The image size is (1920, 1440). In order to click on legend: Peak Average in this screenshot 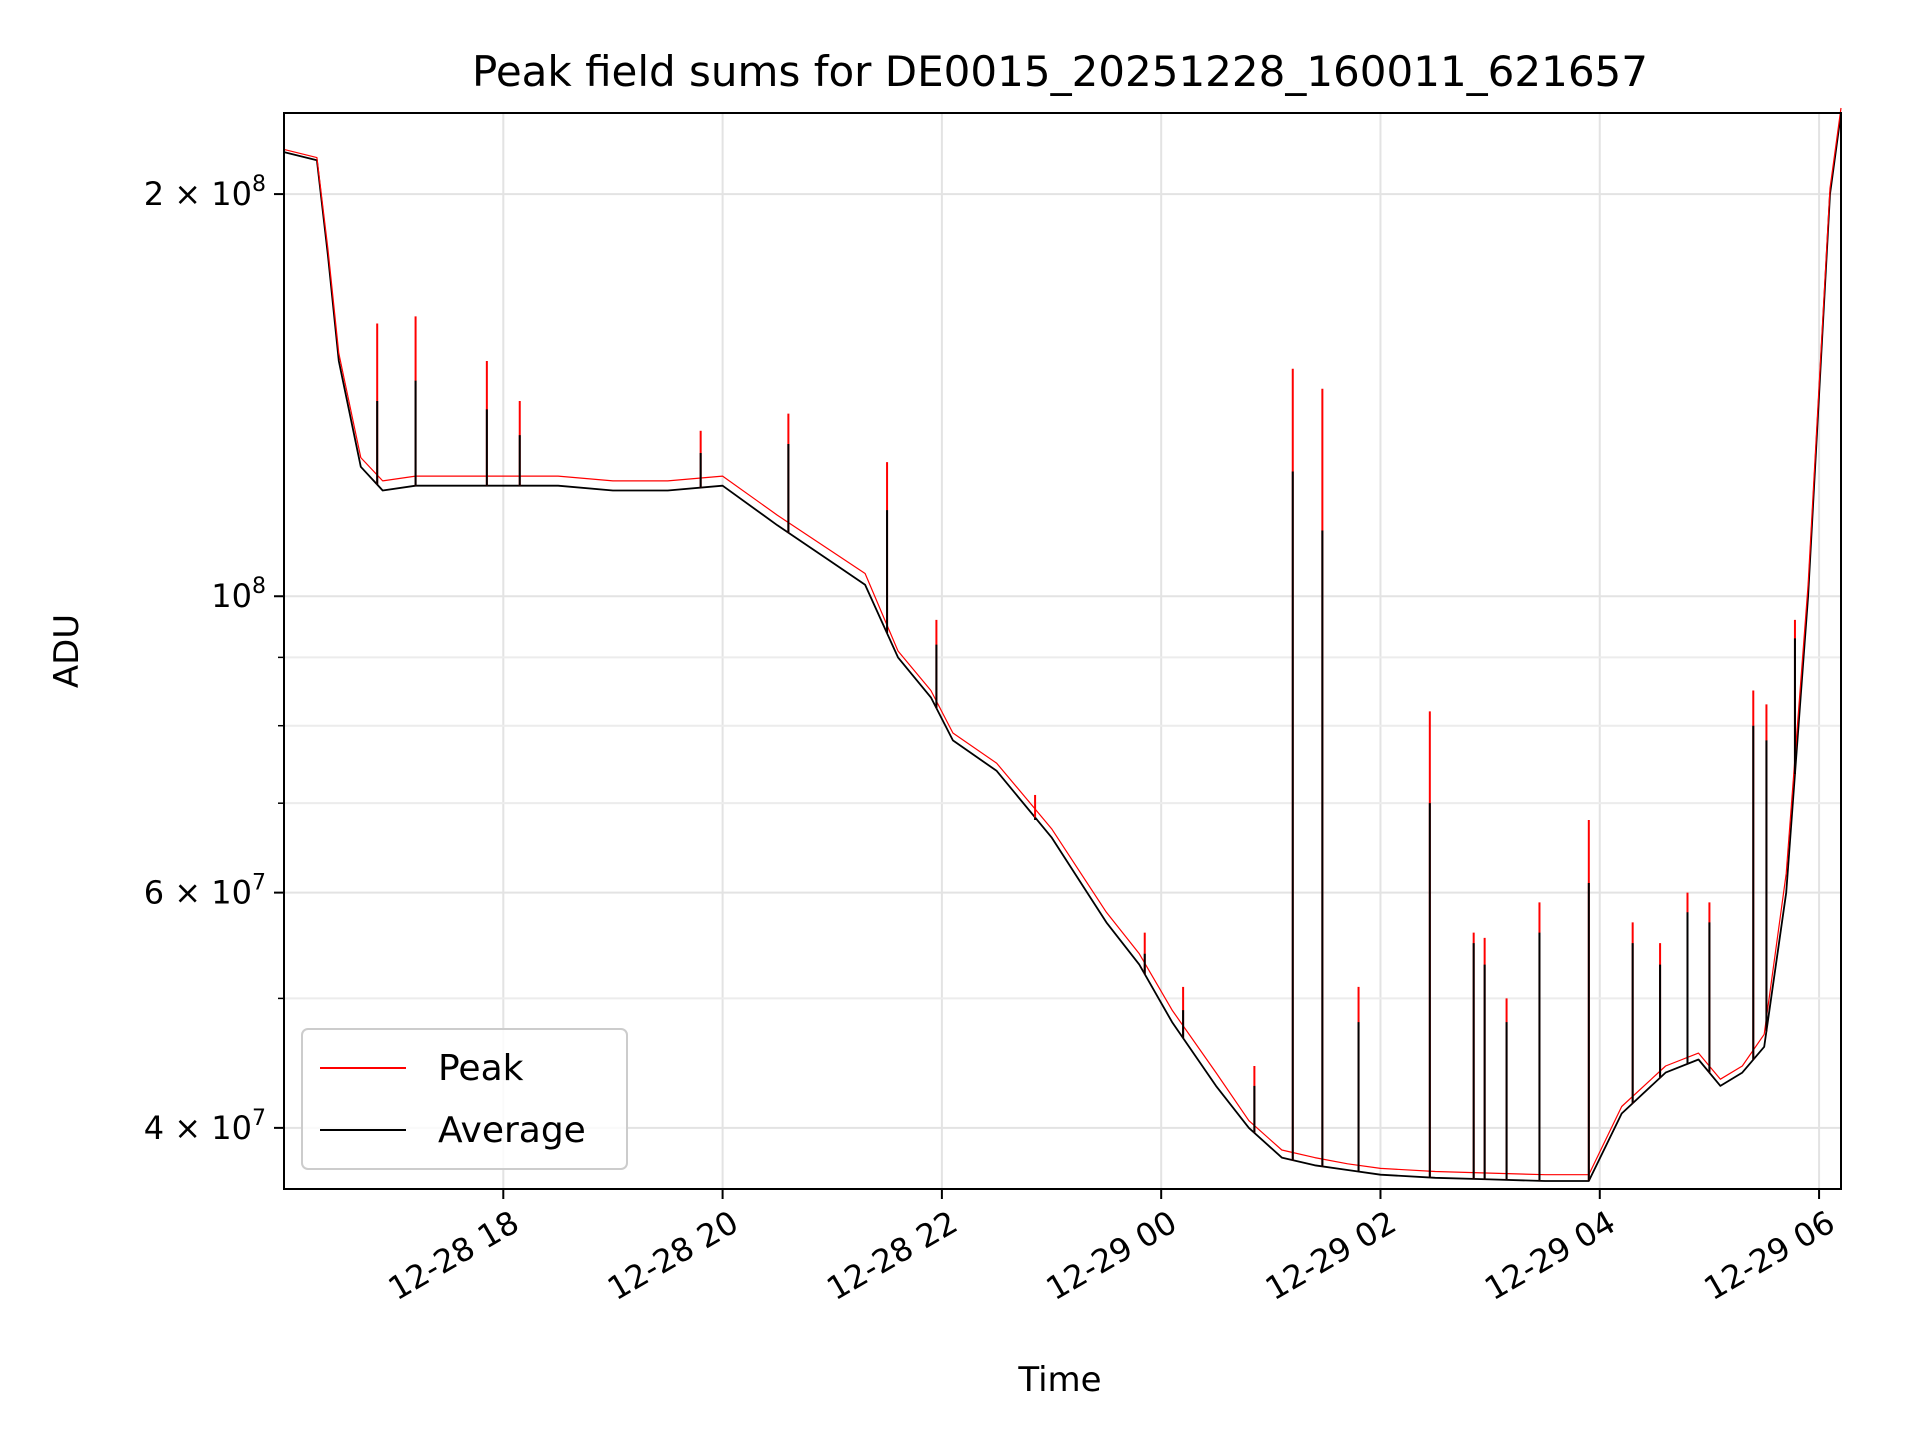, I will do `click(464, 1099)`.